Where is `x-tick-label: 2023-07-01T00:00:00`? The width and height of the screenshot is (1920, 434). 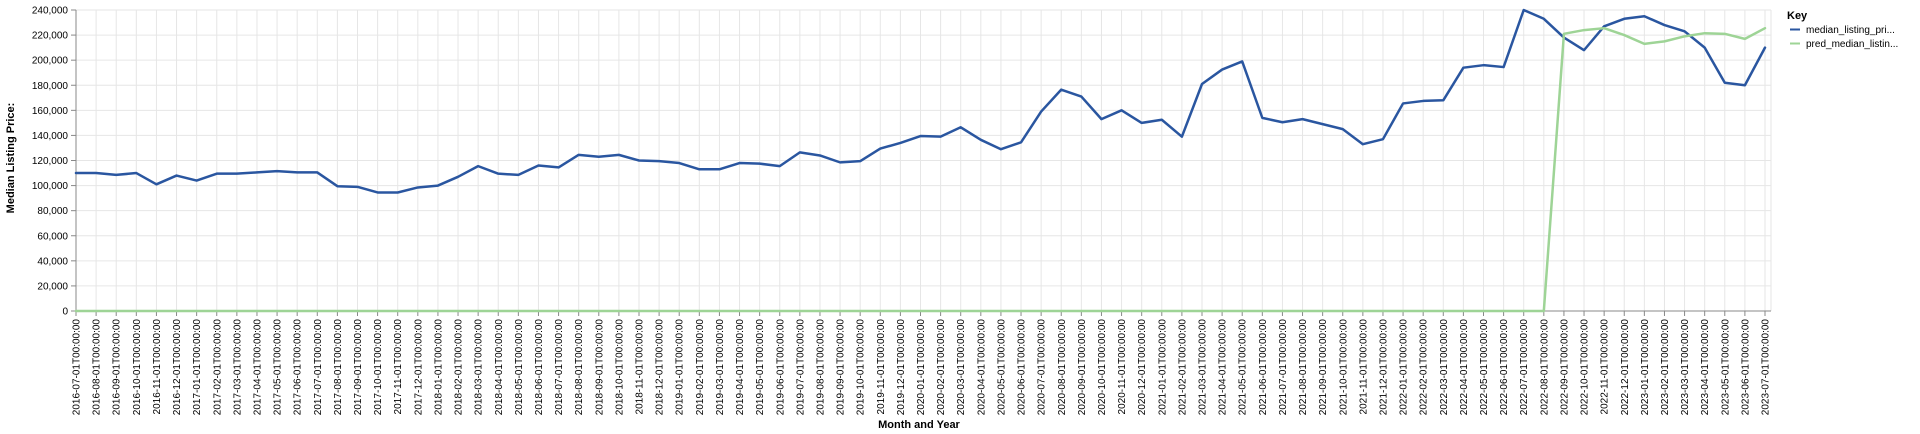
x-tick-label: 2023-07-01T00:00:00 is located at coordinates (1766, 367).